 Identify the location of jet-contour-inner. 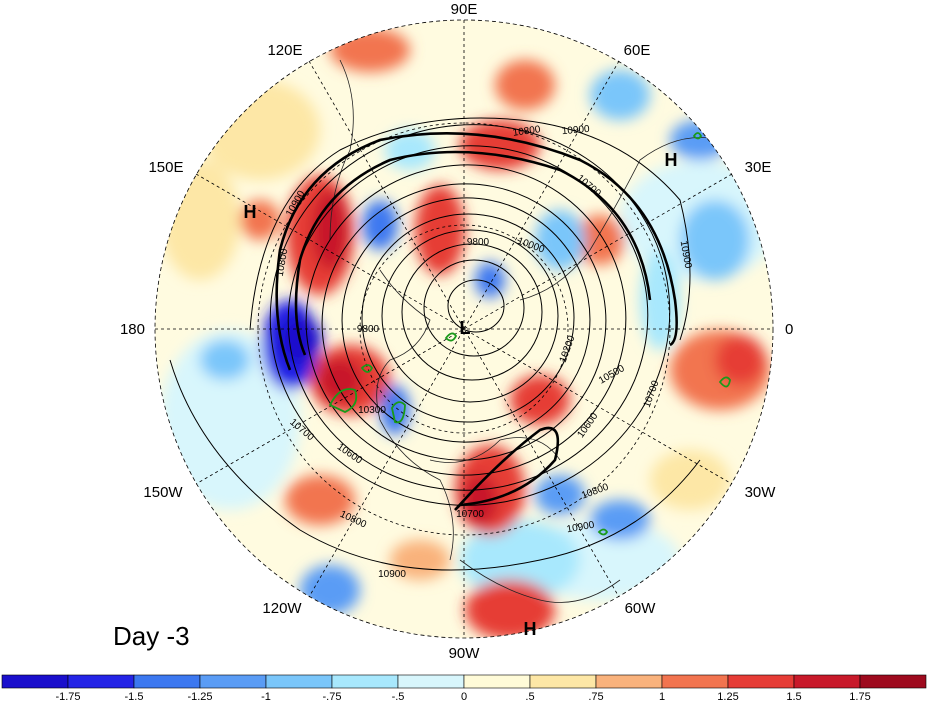
(473, 253).